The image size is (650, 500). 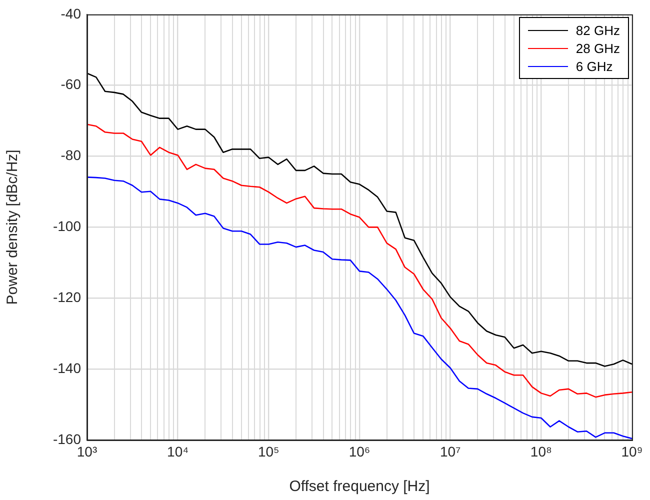 What do you see at coordinates (67, 226) in the screenshot?
I see `y-tick-label: -100` at bounding box center [67, 226].